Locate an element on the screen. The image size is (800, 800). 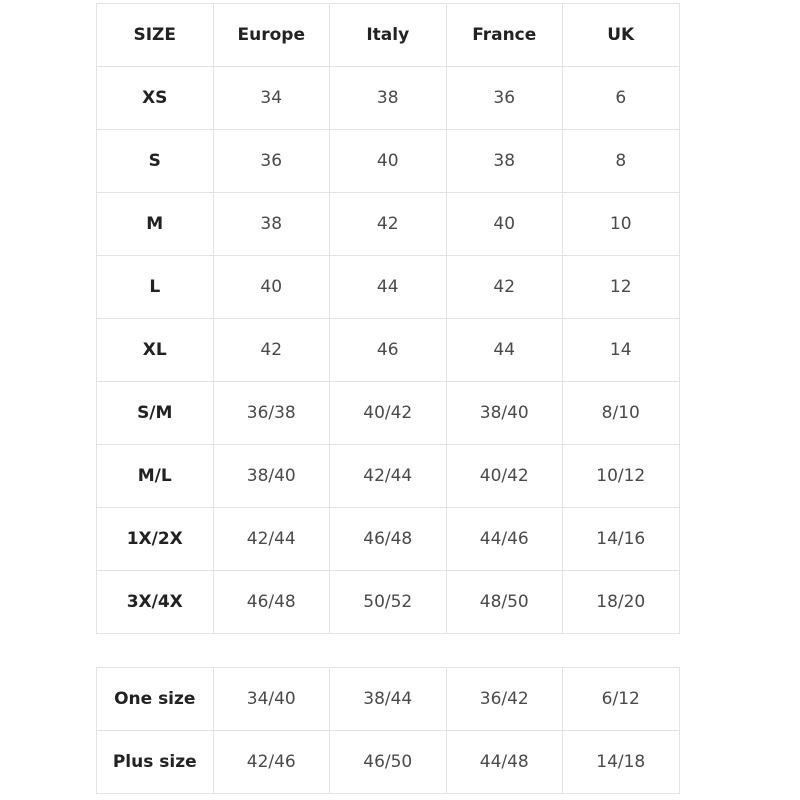
column-header: SIZE is located at coordinates (155, 35).